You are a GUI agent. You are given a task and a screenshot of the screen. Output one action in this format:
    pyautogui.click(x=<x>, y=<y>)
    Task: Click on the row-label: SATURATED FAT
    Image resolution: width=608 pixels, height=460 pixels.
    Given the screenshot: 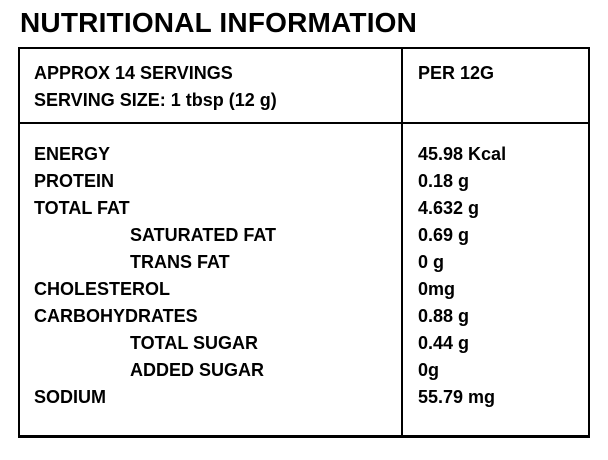 What is the action you would take?
    pyautogui.click(x=203, y=235)
    